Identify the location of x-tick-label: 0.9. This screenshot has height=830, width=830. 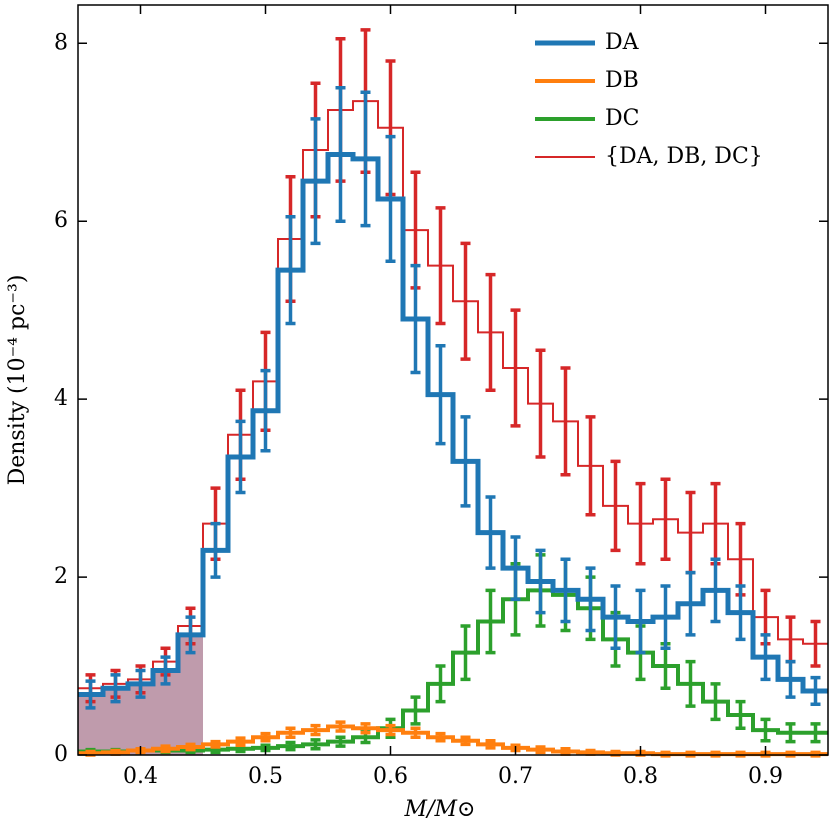
(765, 776).